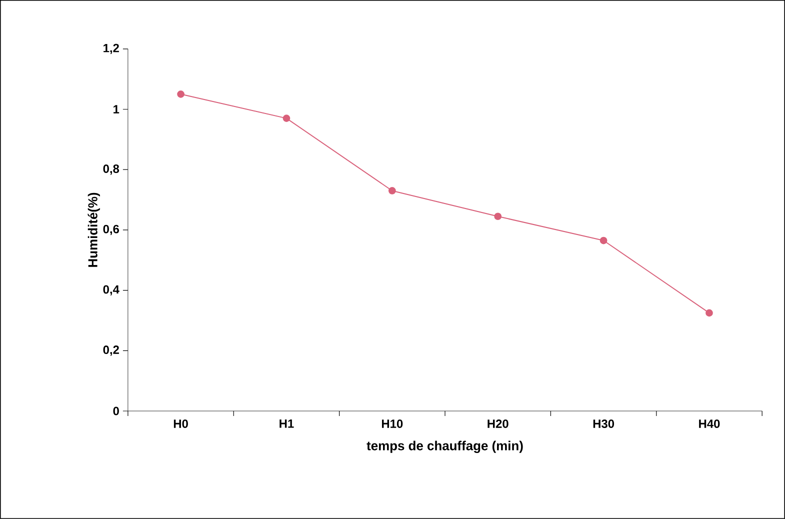  I want to click on y-tick-label: 1,2, so click(111, 49).